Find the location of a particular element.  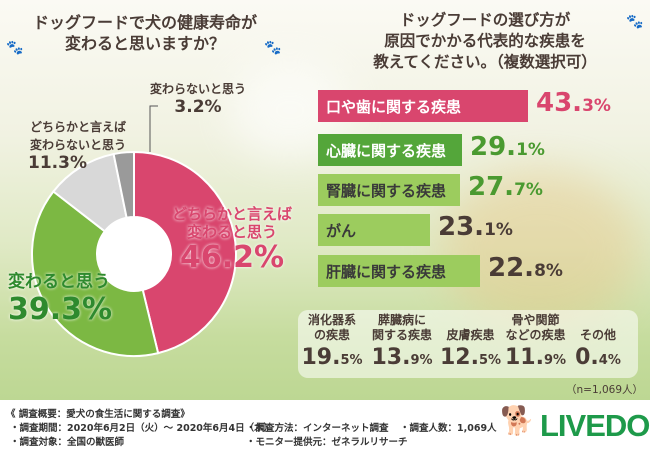

others-panel is located at coordinates (468, 344).